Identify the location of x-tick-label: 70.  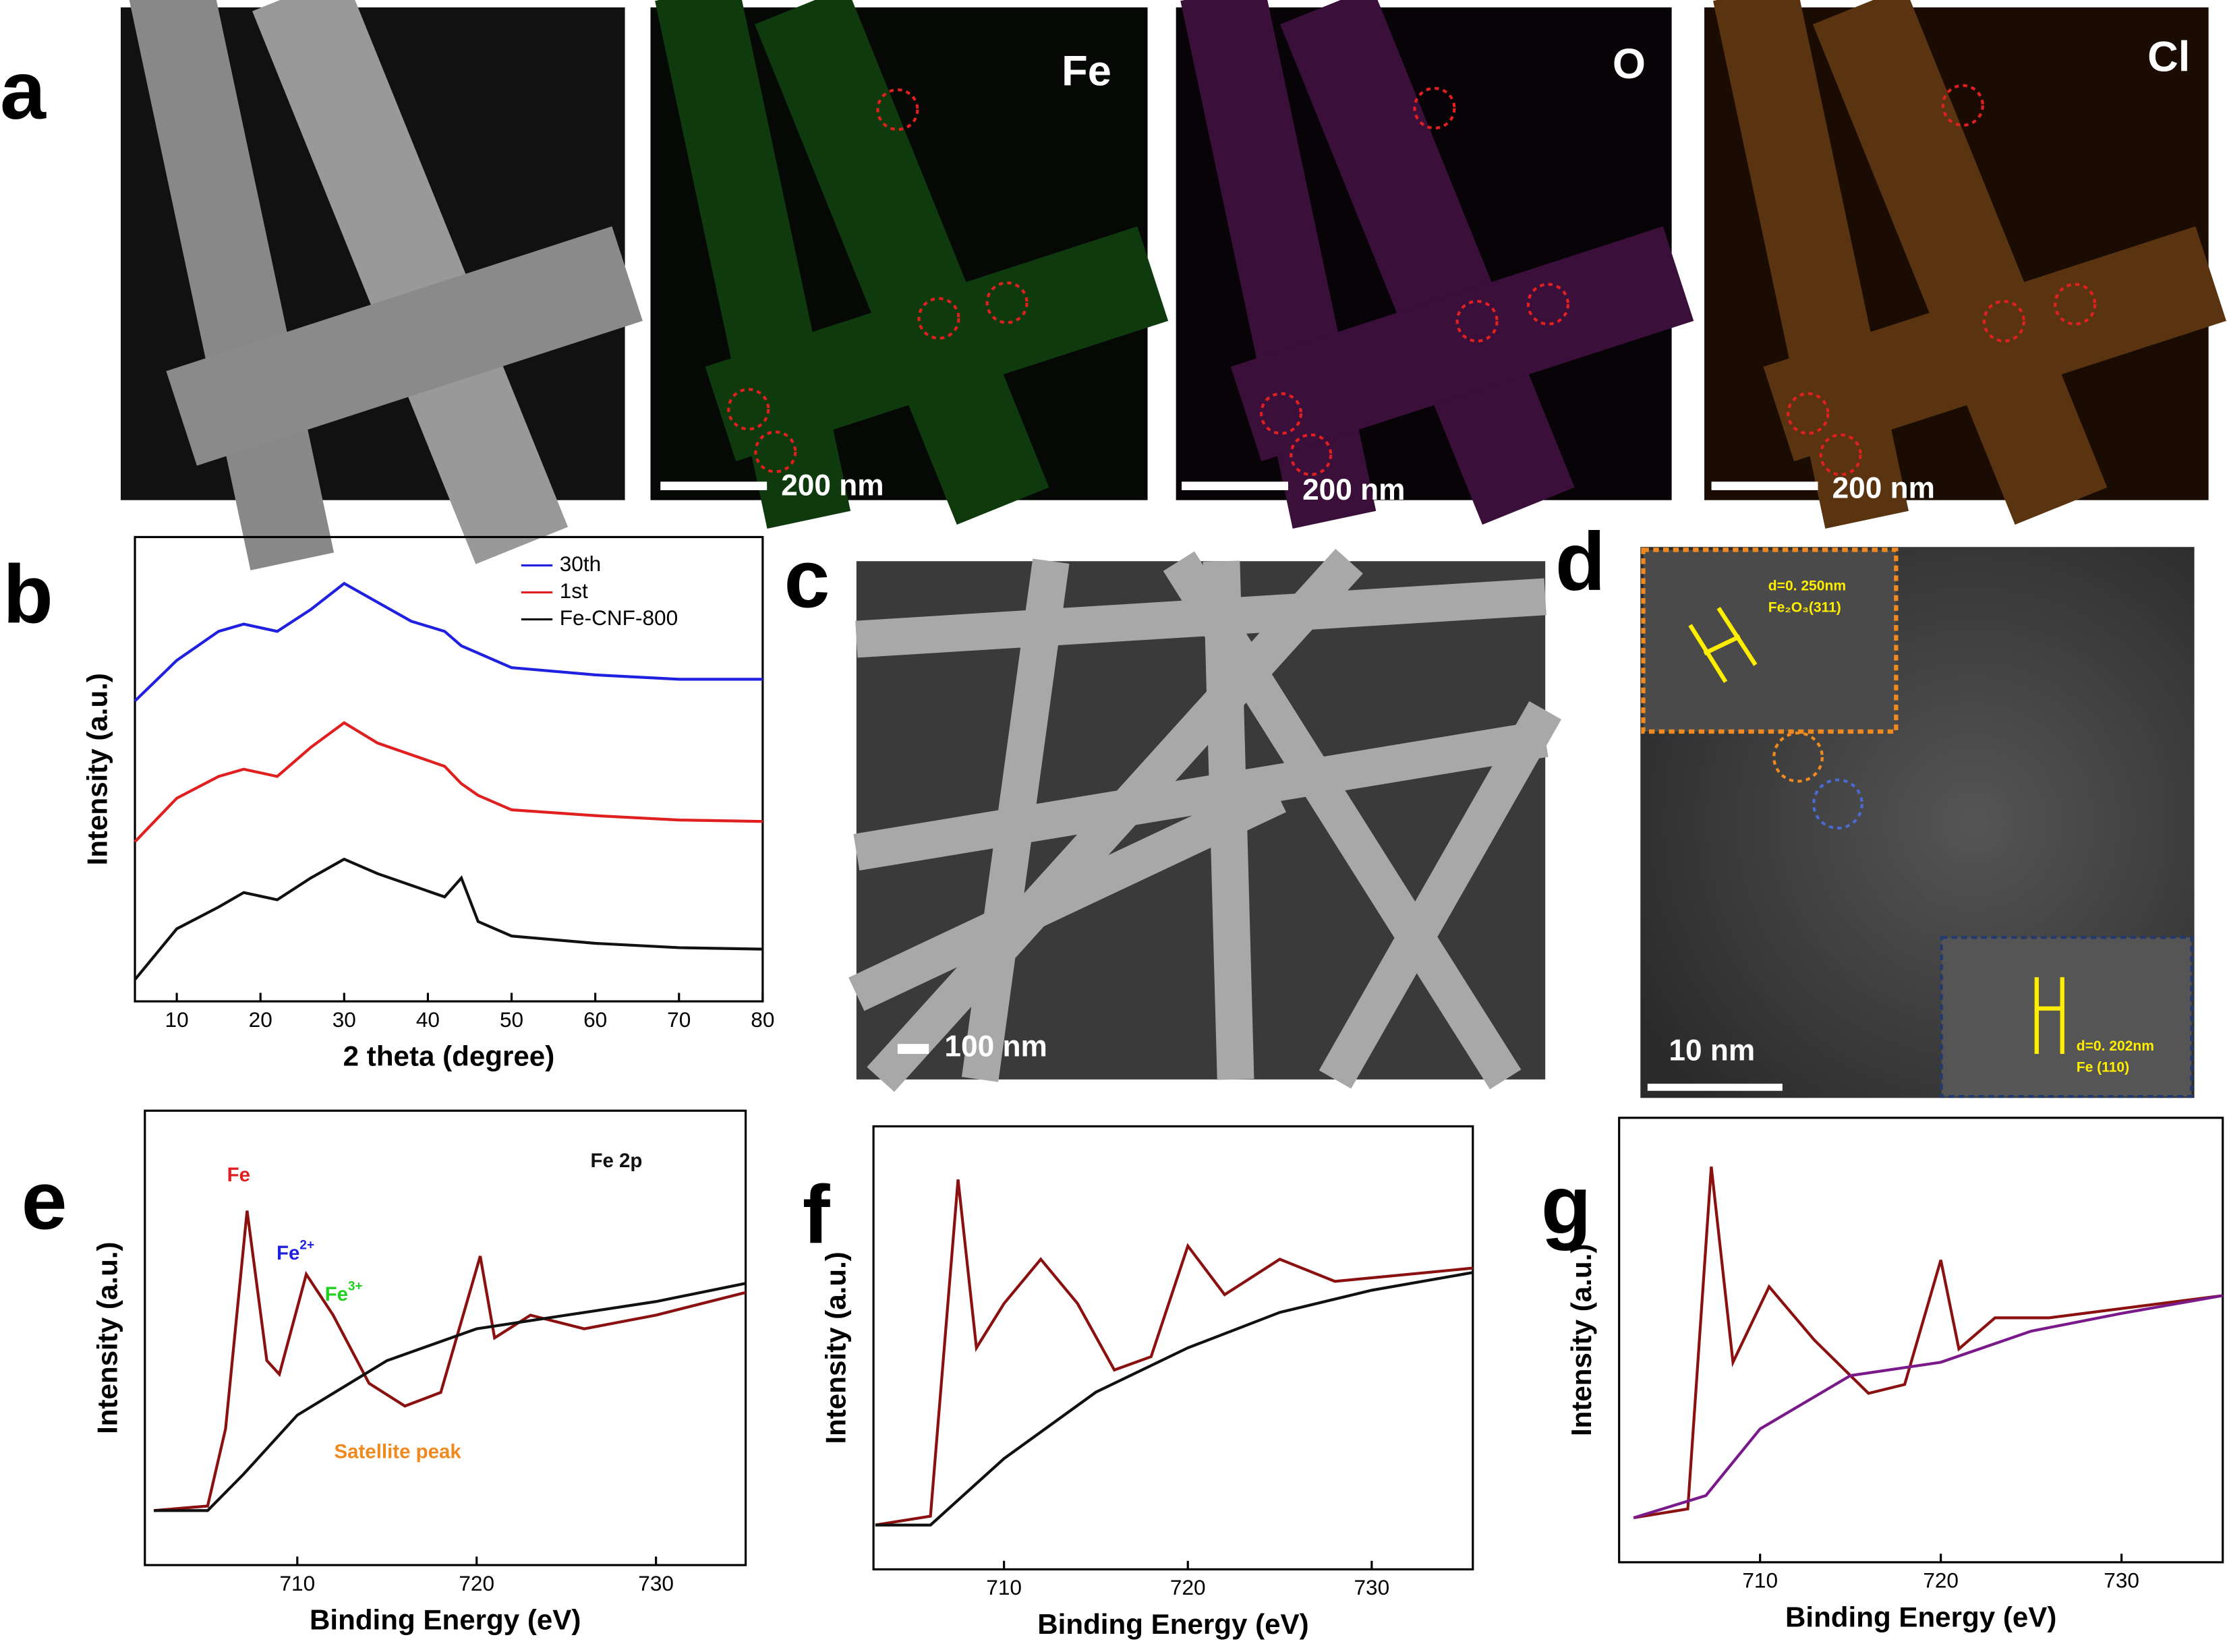
(679, 1019).